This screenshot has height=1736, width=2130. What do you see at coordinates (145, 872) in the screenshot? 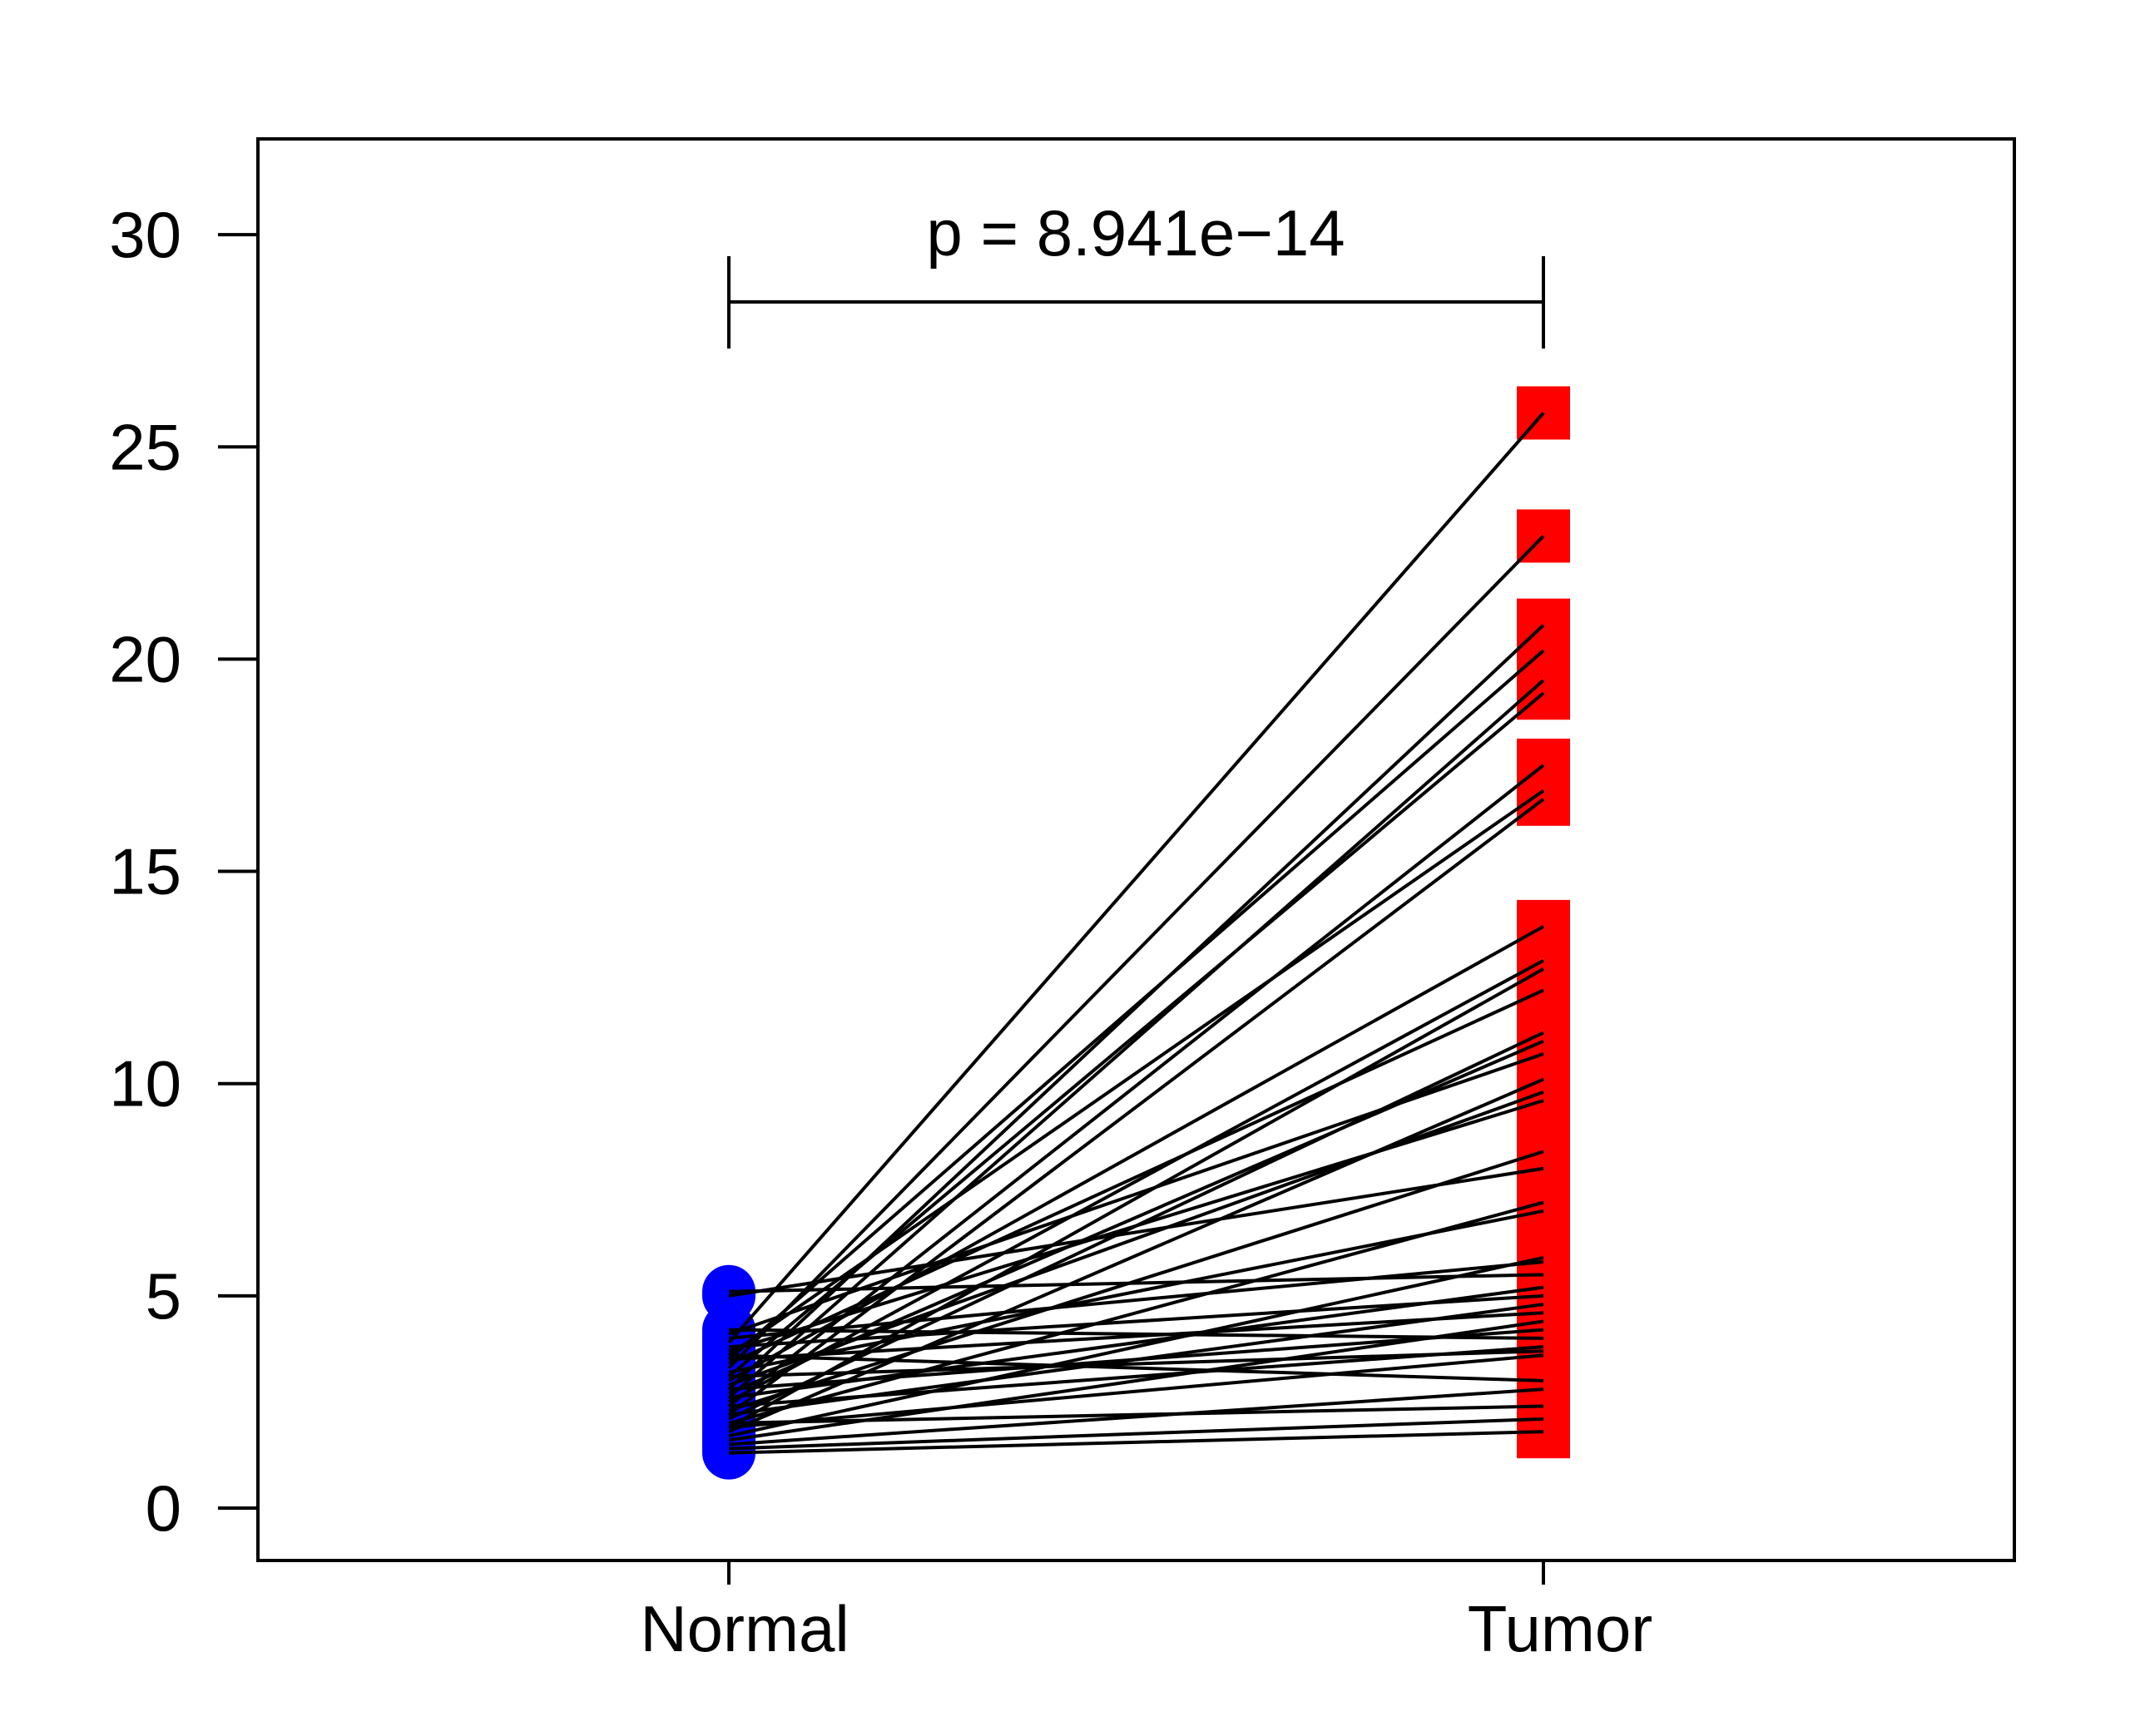
I see `y-tick-label: 15` at bounding box center [145, 872].